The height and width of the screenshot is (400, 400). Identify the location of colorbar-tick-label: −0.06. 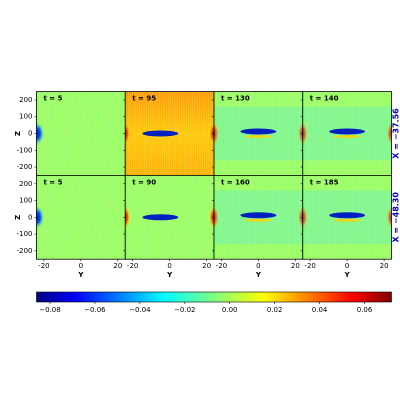
(95, 310).